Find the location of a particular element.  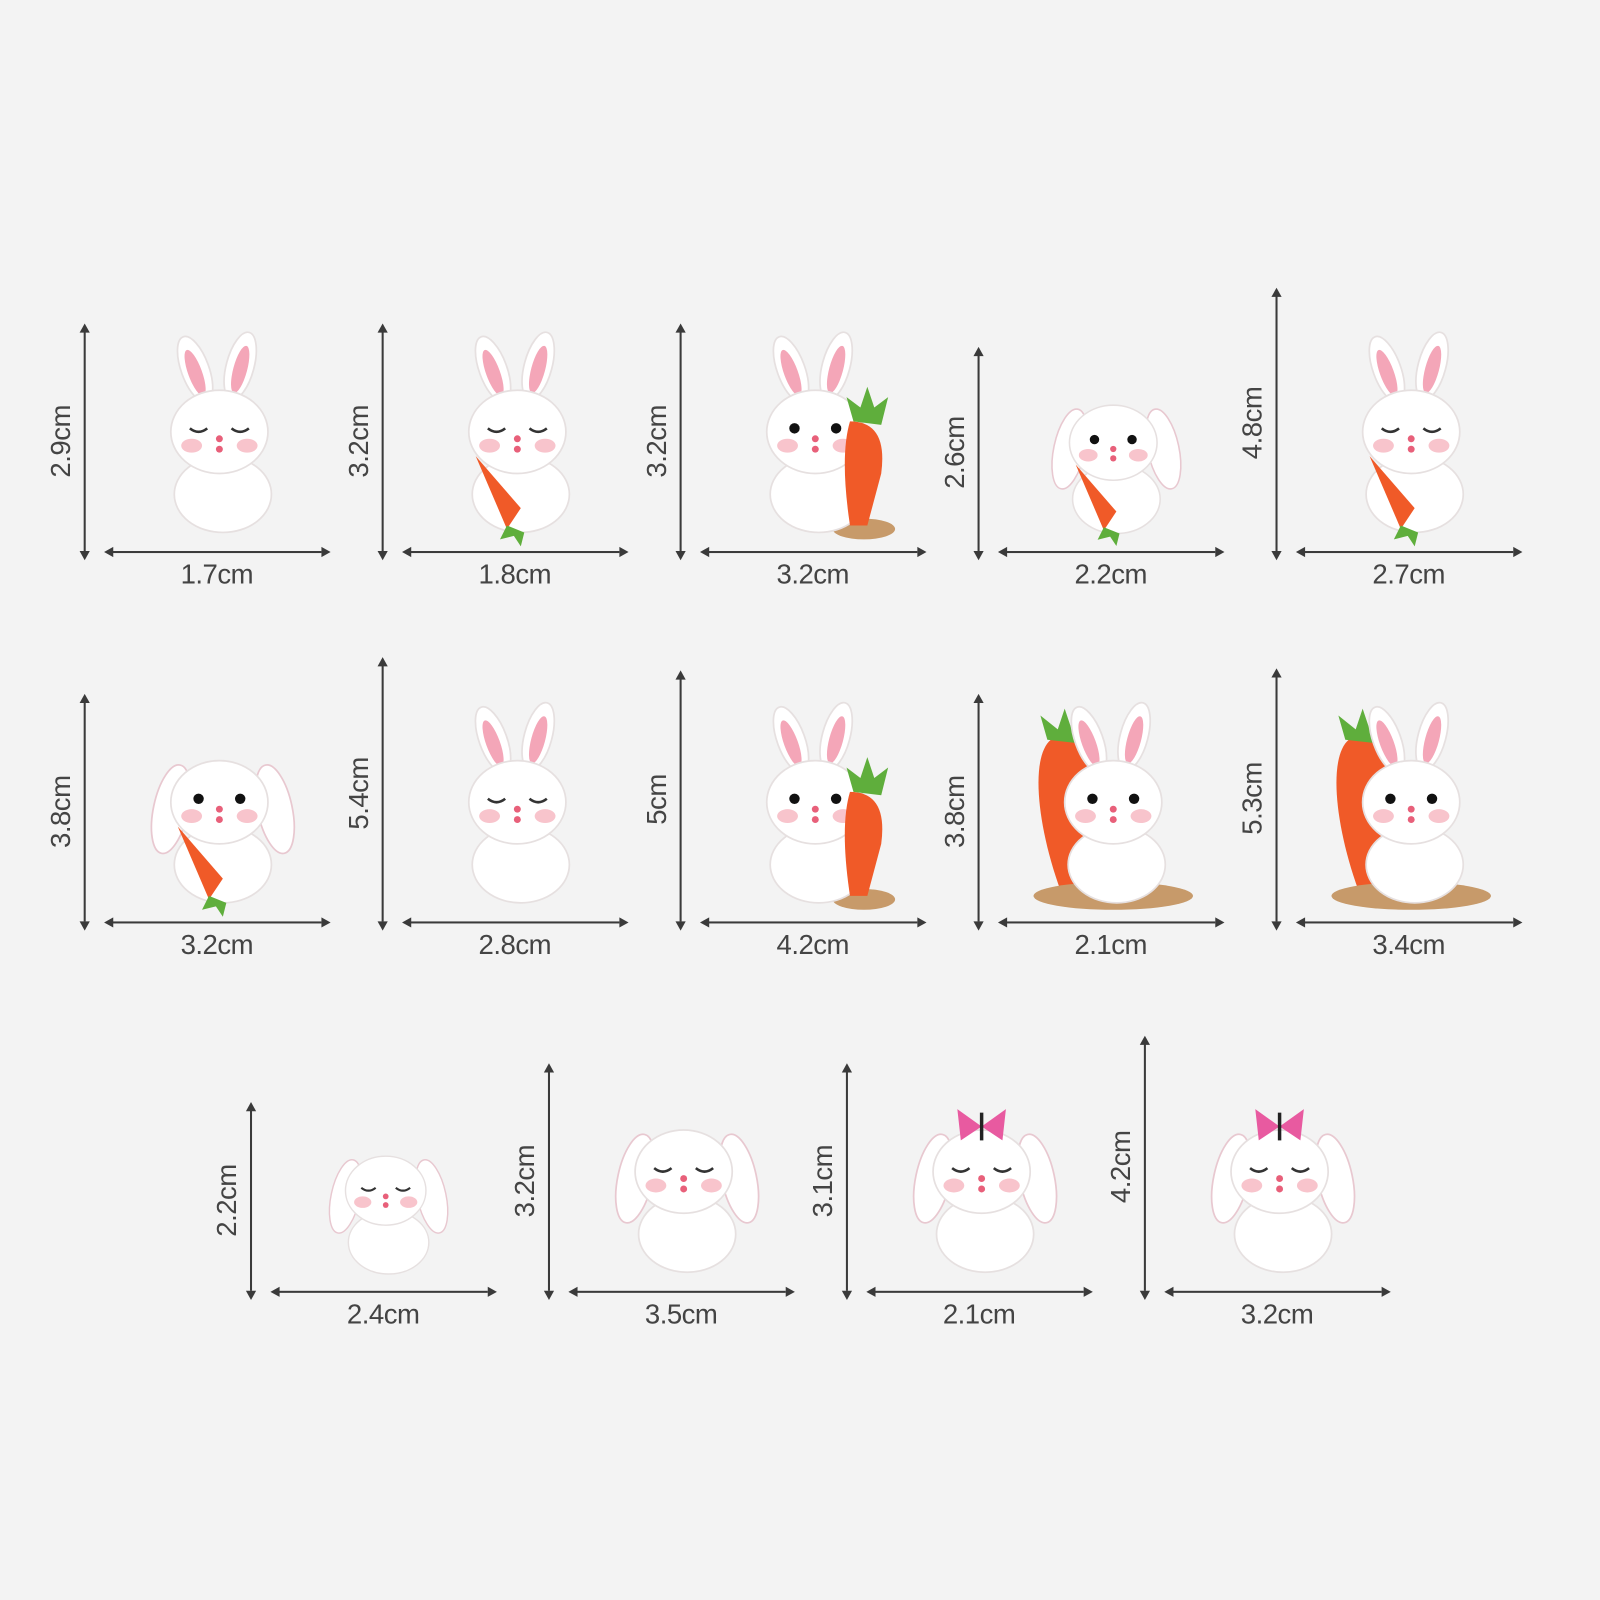

width-label: 2.8cm is located at coordinates (515, 945).